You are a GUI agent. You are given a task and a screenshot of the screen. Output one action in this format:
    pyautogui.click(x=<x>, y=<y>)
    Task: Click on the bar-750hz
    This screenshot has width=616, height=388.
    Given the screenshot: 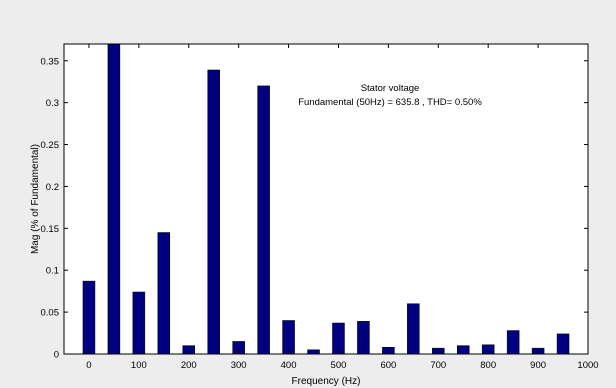 What is the action you would take?
    pyautogui.click(x=463, y=350)
    